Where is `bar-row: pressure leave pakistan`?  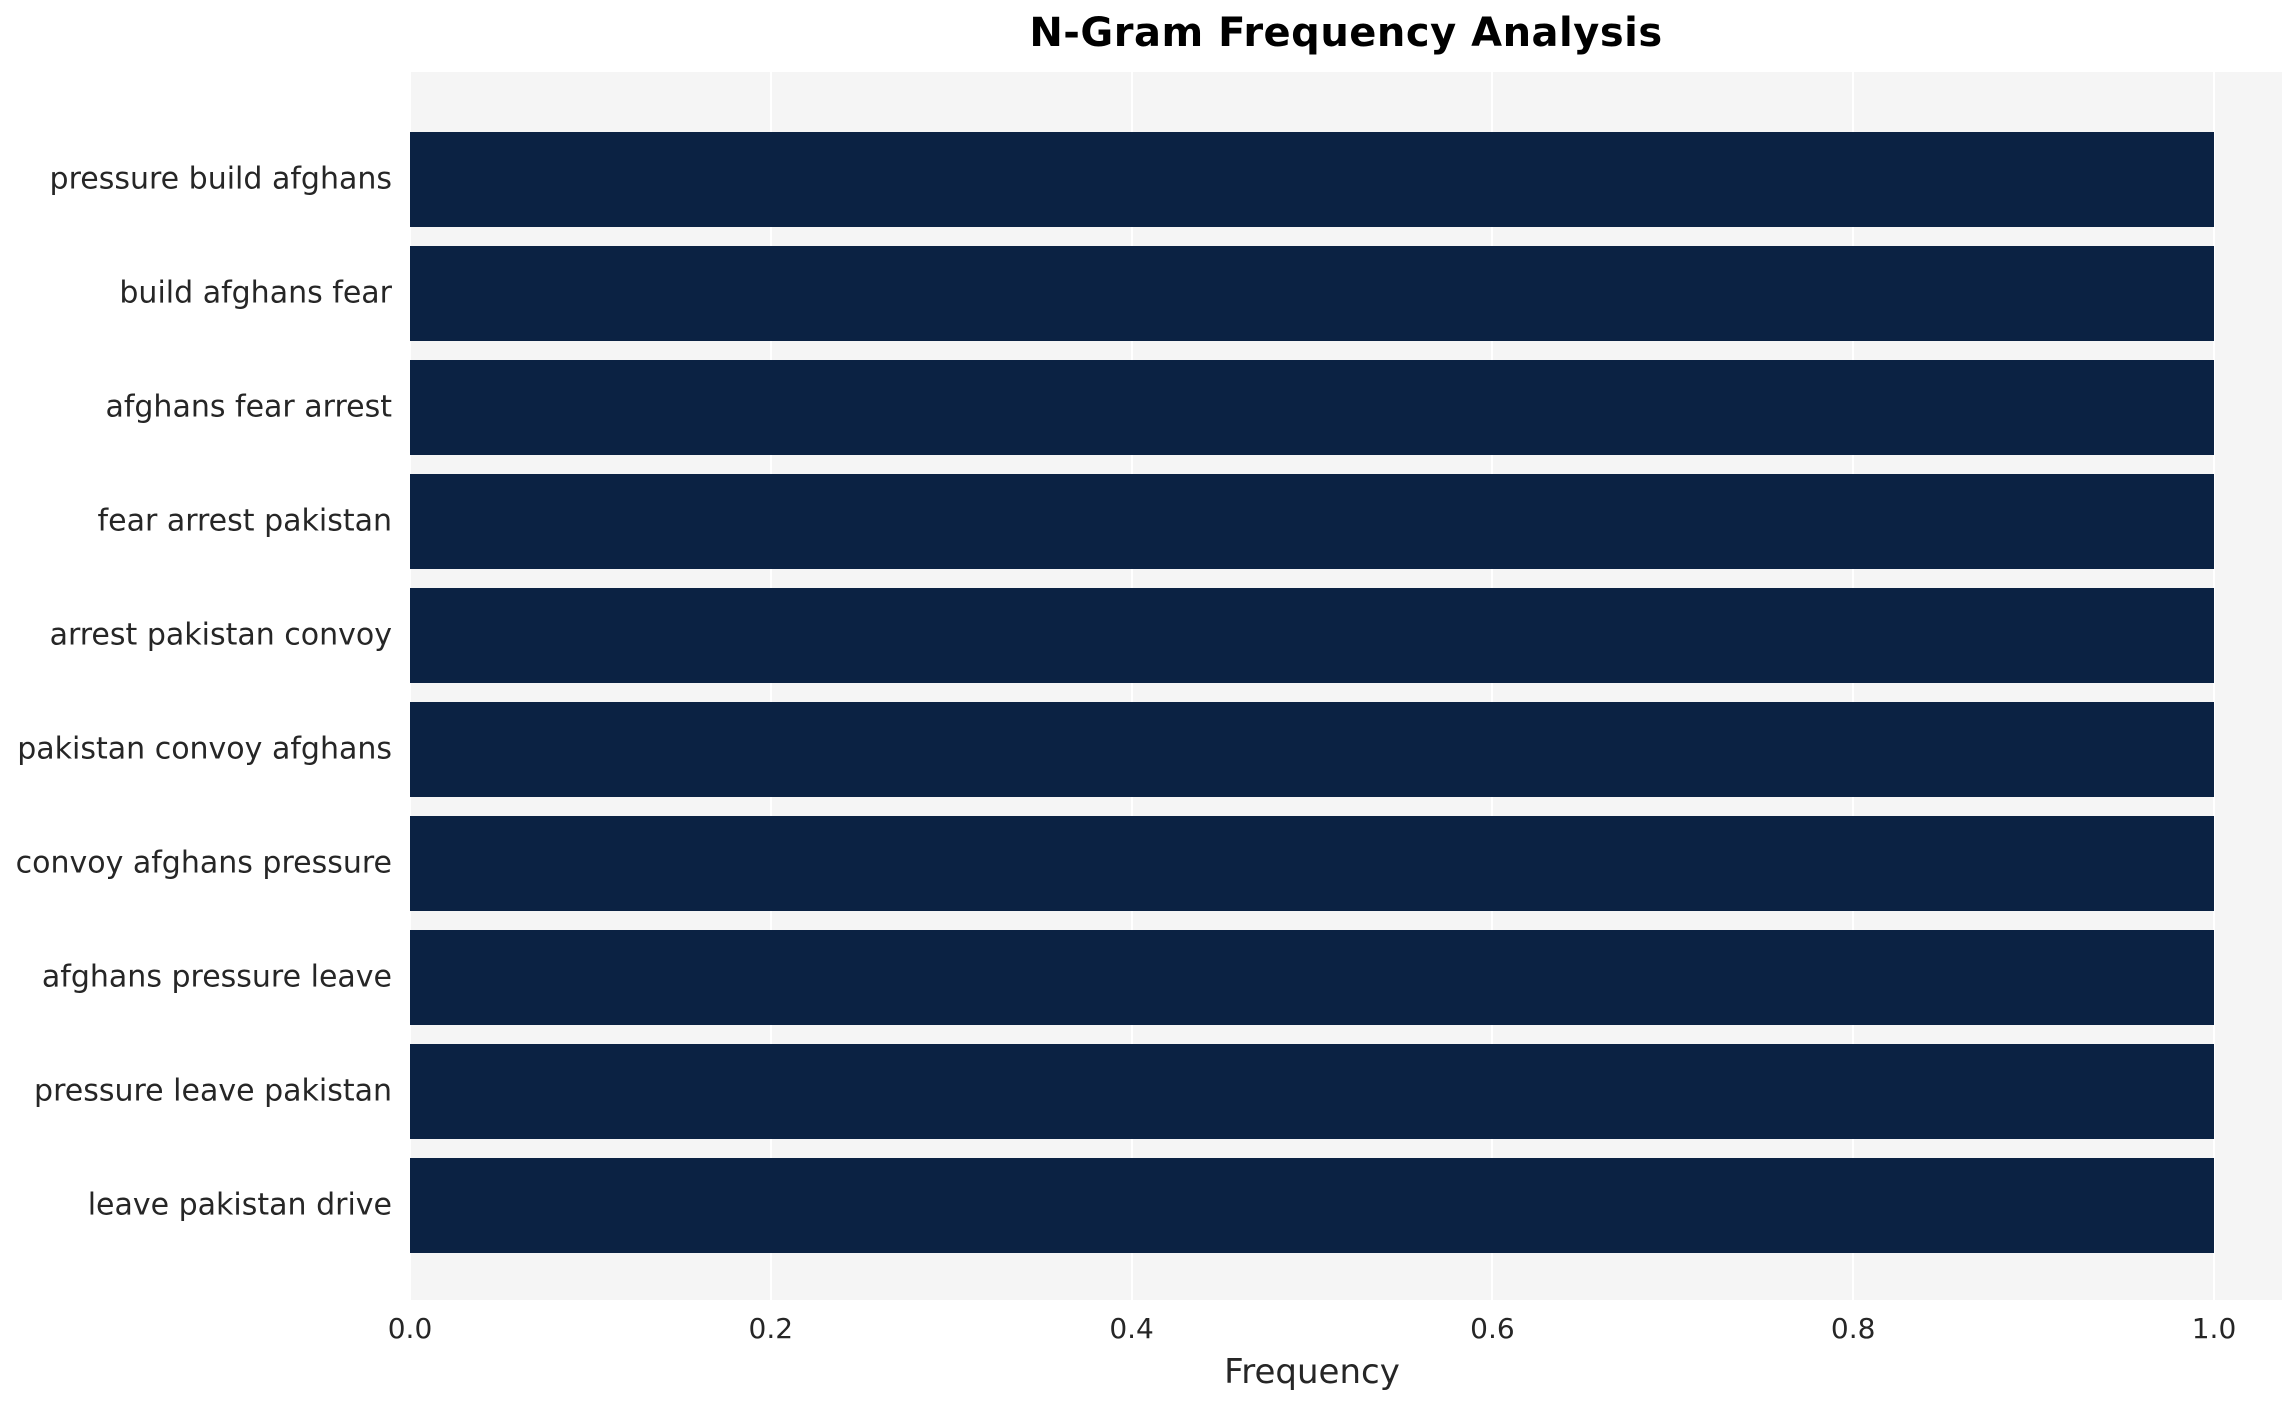 bar-row: pressure leave pakistan is located at coordinates (1124, 1091).